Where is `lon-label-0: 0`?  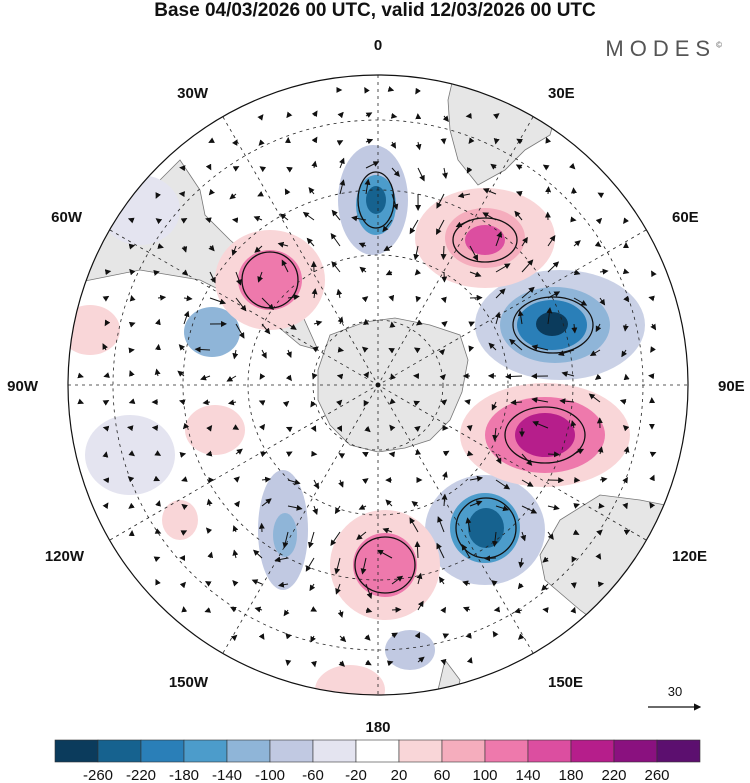 lon-label-0: 0 is located at coordinates (378, 45).